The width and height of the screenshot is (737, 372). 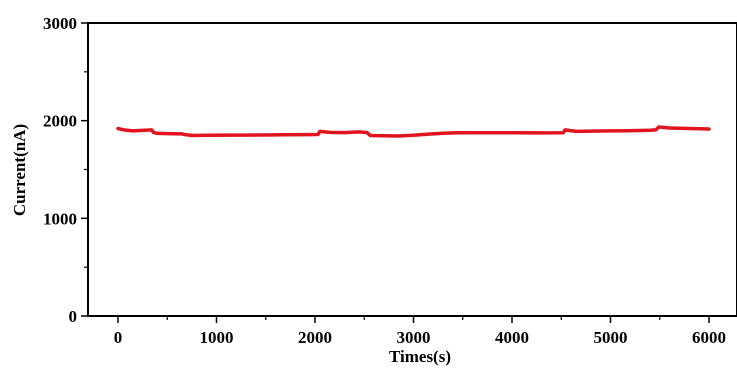 I want to click on x-tick-label: 2000, so click(x=315, y=337).